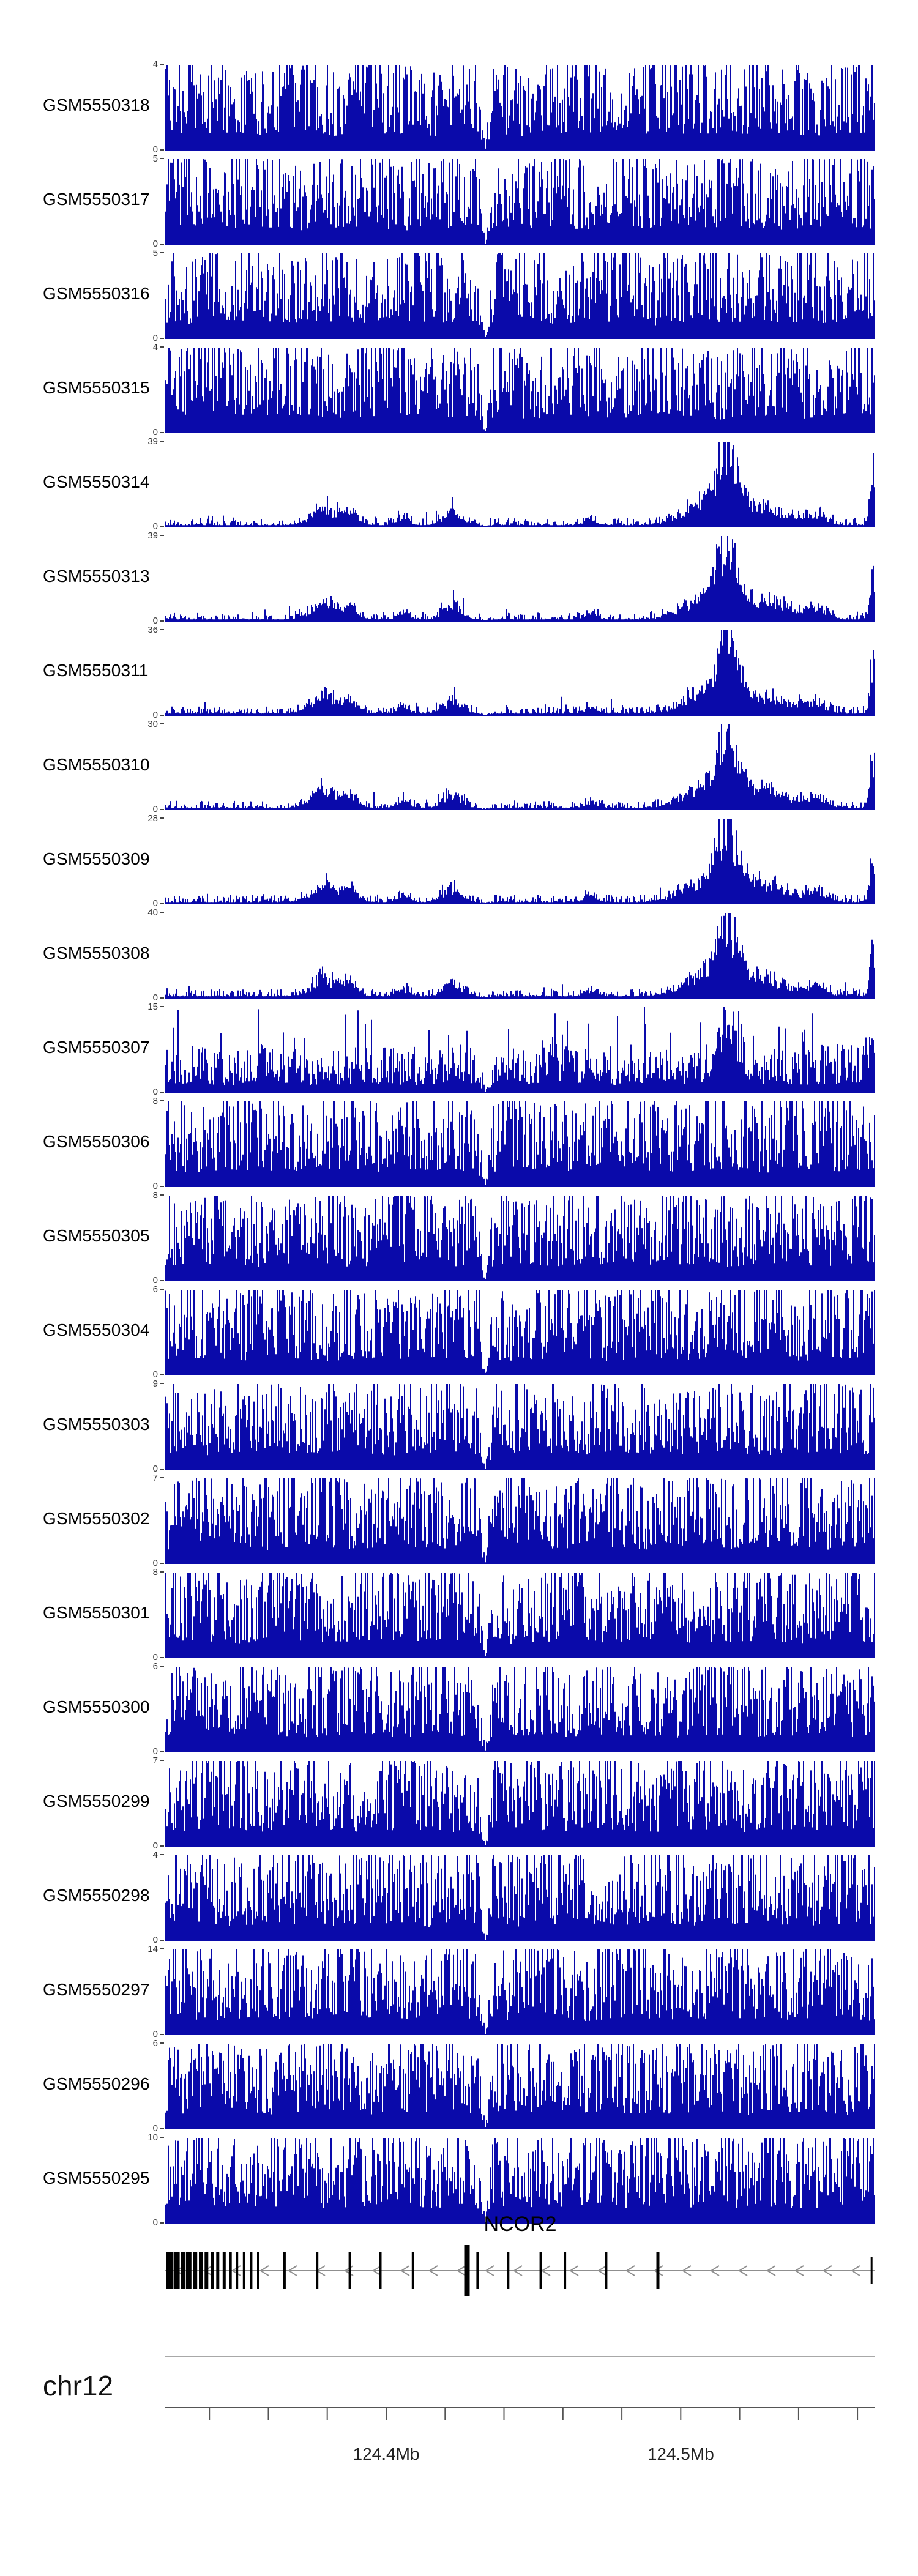 This screenshot has width=918, height=2576. I want to click on sample-label: GSM5550295, so click(96, 2177).